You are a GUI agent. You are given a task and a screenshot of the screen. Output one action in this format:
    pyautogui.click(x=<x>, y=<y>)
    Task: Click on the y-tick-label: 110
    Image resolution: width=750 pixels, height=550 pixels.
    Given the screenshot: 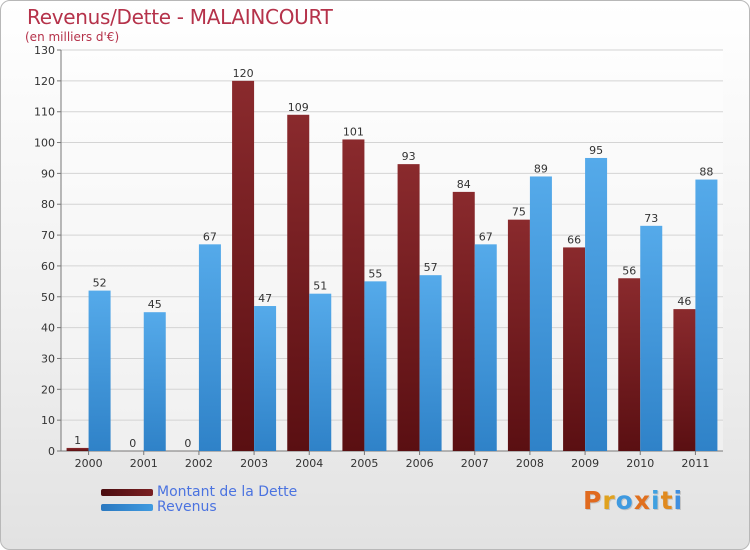 What is the action you would take?
    pyautogui.click(x=44, y=112)
    